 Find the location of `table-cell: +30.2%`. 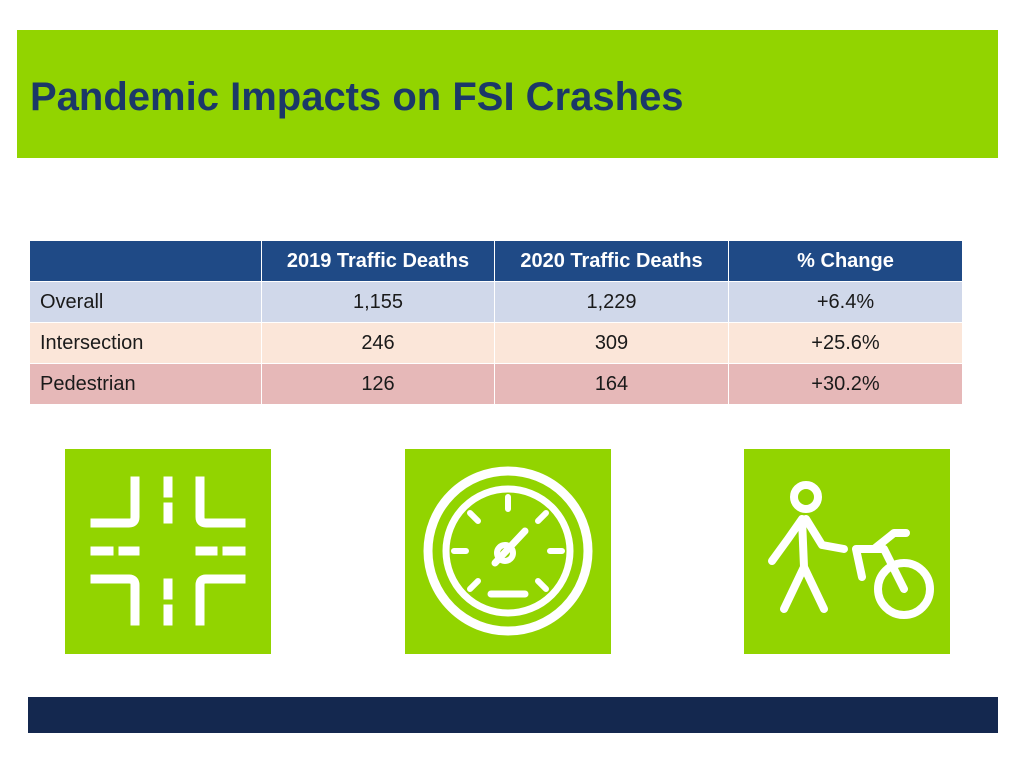

table-cell: +30.2% is located at coordinates (845, 384).